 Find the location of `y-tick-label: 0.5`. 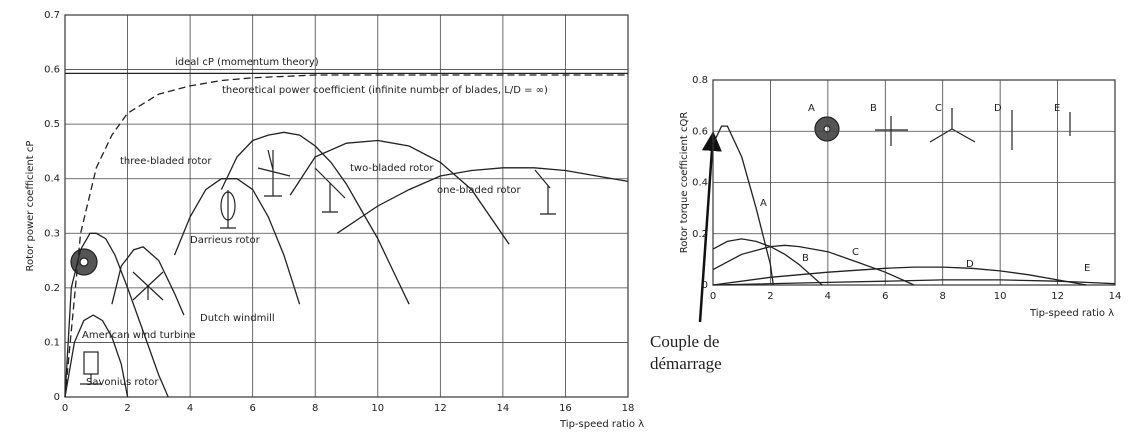

y-tick-label: 0.5 is located at coordinates (52, 124).